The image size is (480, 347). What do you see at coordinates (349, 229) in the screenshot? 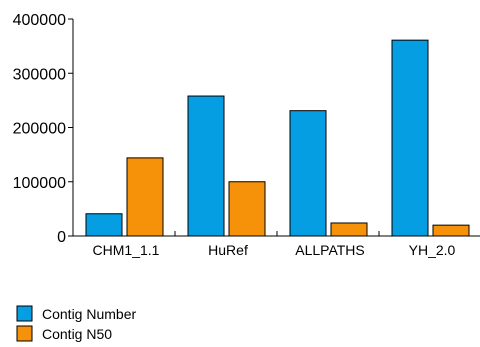
I see `bar-contig-n50-allpaths` at bounding box center [349, 229].